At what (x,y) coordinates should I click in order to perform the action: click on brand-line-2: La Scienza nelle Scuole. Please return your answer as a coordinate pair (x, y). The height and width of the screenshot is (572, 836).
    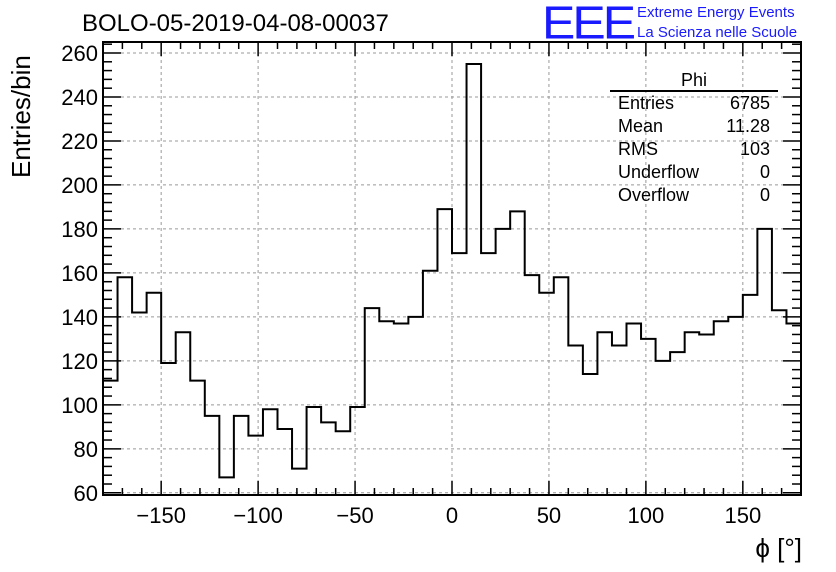
    Looking at the image, I should click on (717, 32).